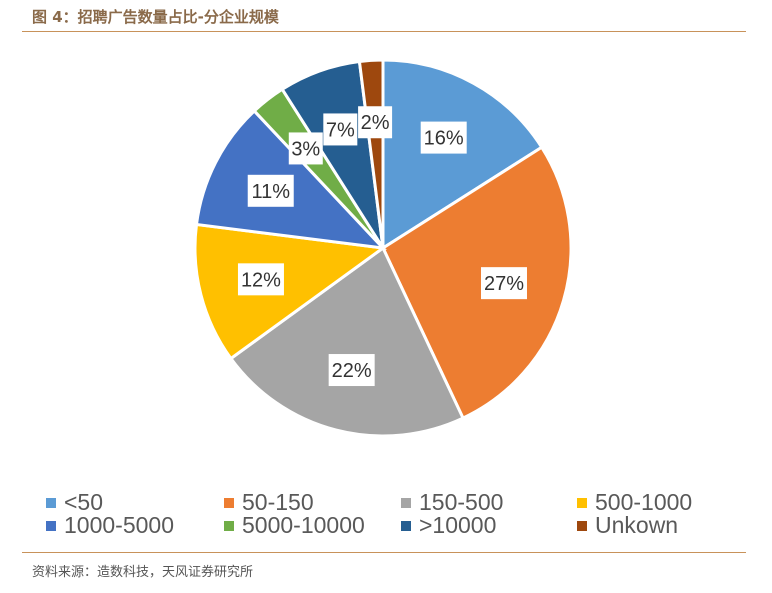 The image size is (772, 593). Describe the element at coordinates (303, 525) in the screenshot. I see `legend-label: 5000-10000` at that location.